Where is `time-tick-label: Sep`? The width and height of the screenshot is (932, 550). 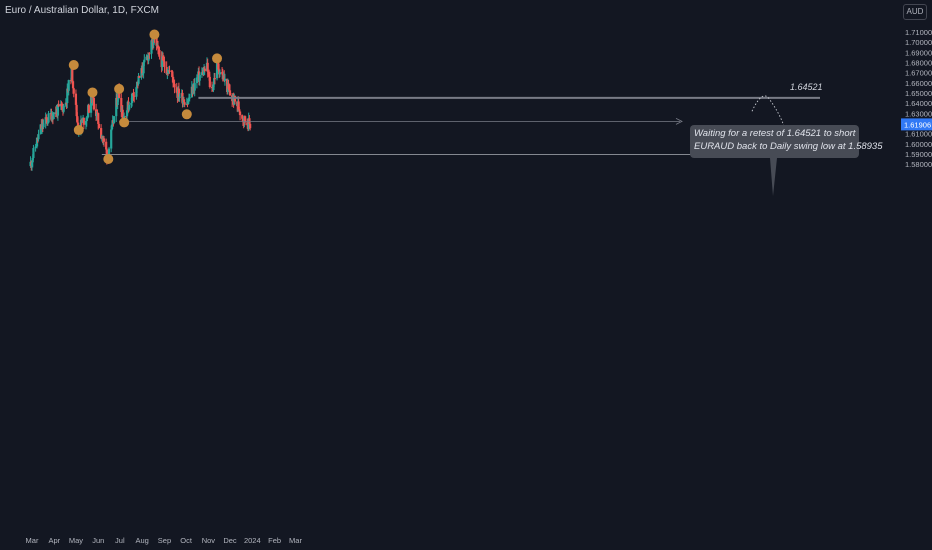
time-tick-label: Sep is located at coordinates (164, 540).